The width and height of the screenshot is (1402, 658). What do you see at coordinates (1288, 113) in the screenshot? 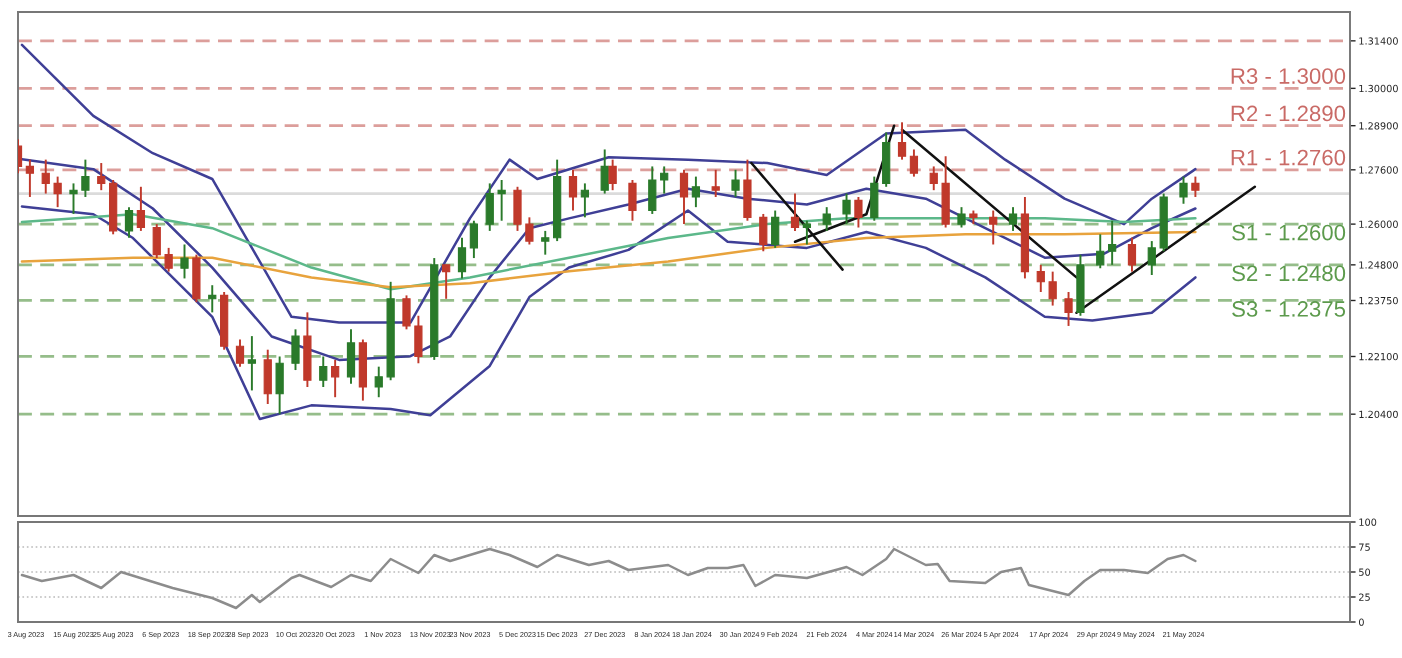
I see `ref-line-label: R2 - 1.2890` at bounding box center [1288, 113].